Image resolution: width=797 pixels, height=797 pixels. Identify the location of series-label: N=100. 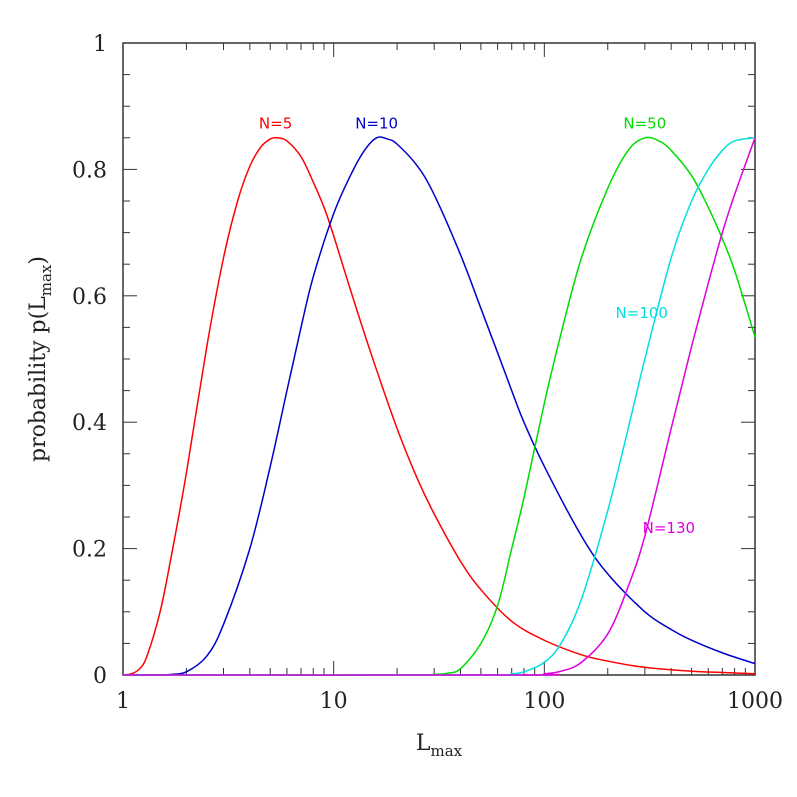
(642, 313).